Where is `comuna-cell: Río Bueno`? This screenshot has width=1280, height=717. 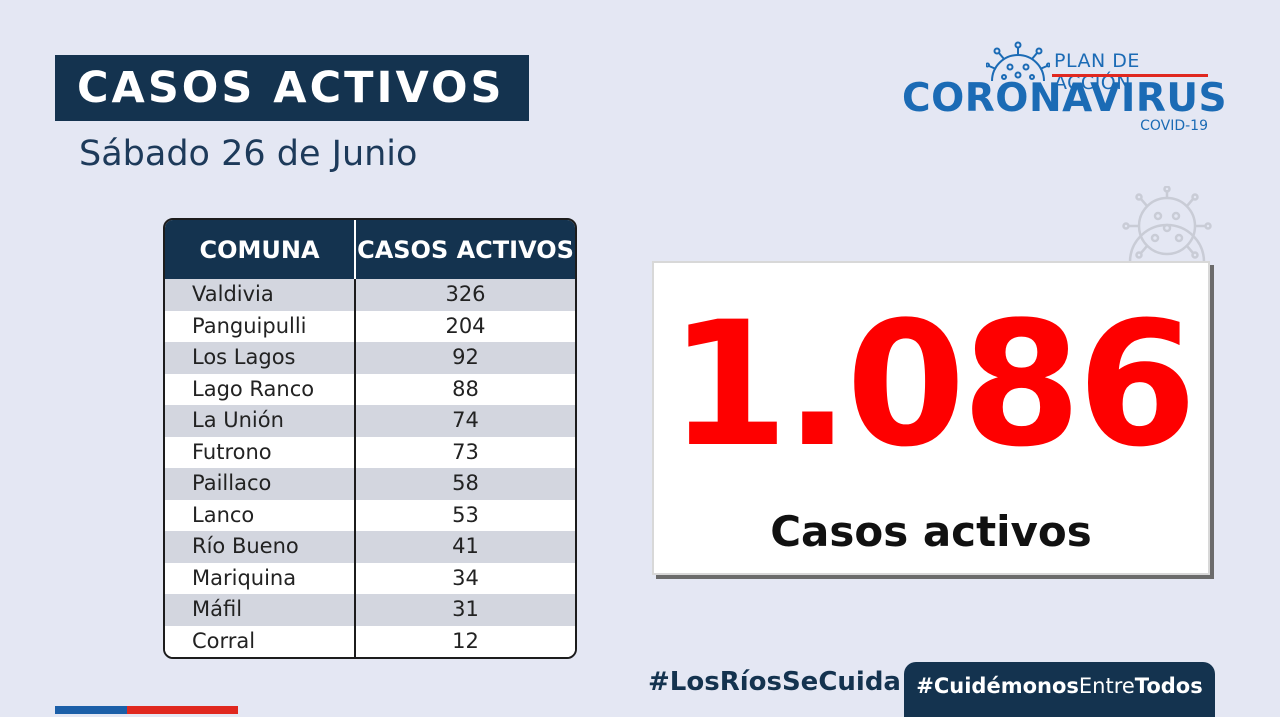 comuna-cell: Río Bueno is located at coordinates (260, 547).